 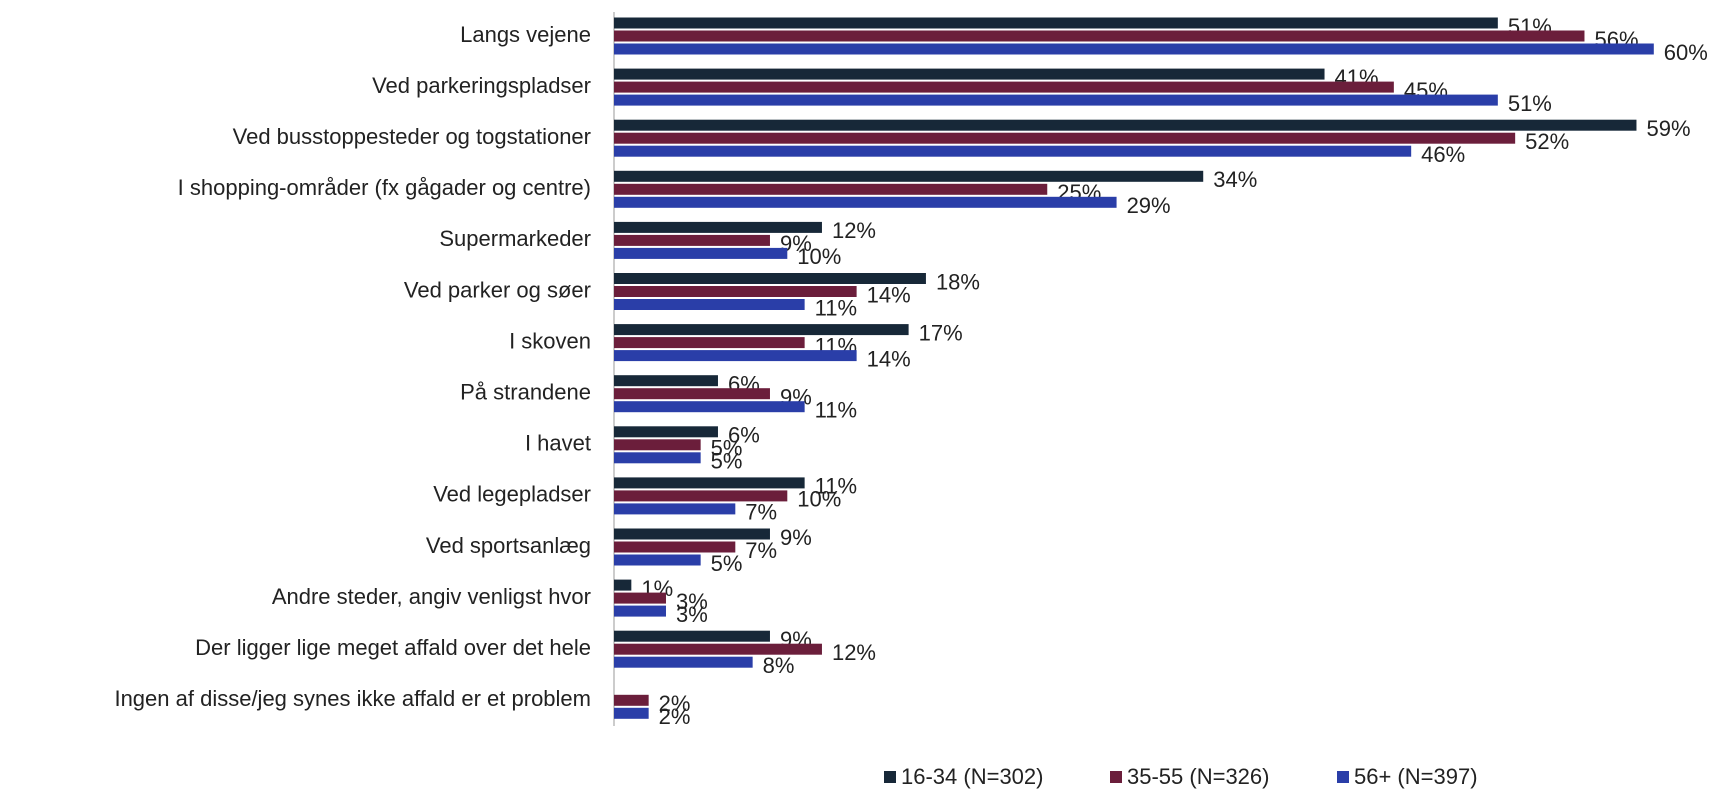 I want to click on data-label: 9%, so click(x=796, y=537).